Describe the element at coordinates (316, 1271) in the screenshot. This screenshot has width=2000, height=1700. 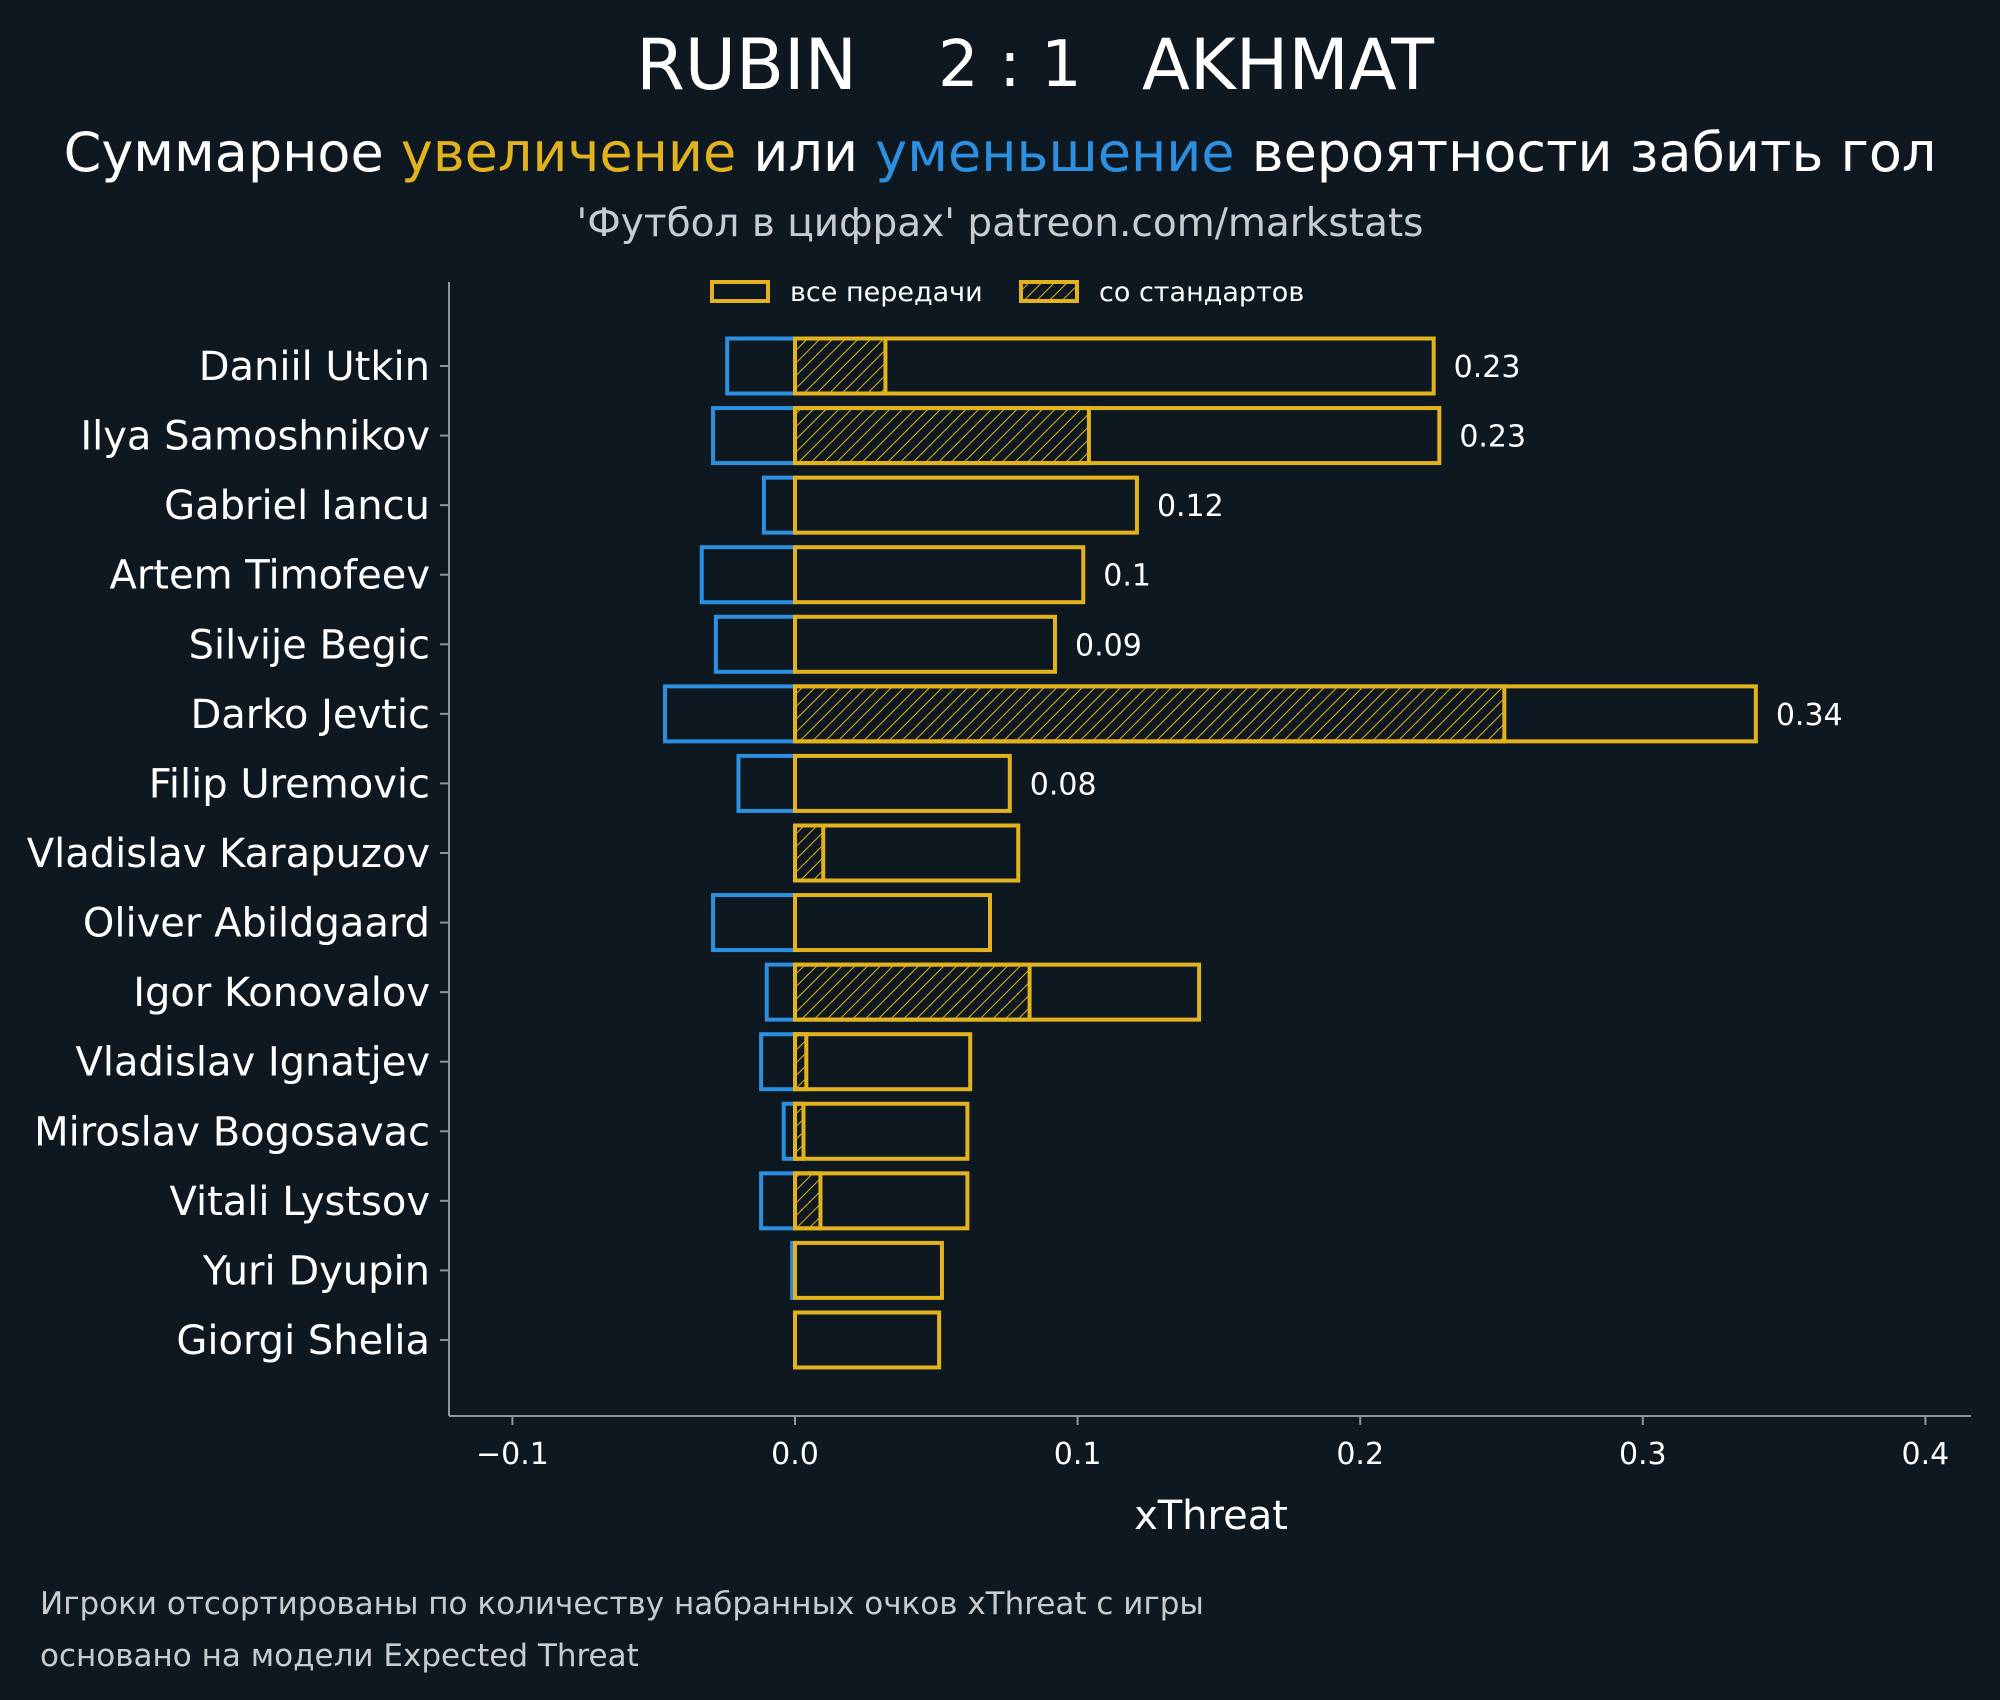
I see `y-tick-label: Yuri Dyupin` at that location.